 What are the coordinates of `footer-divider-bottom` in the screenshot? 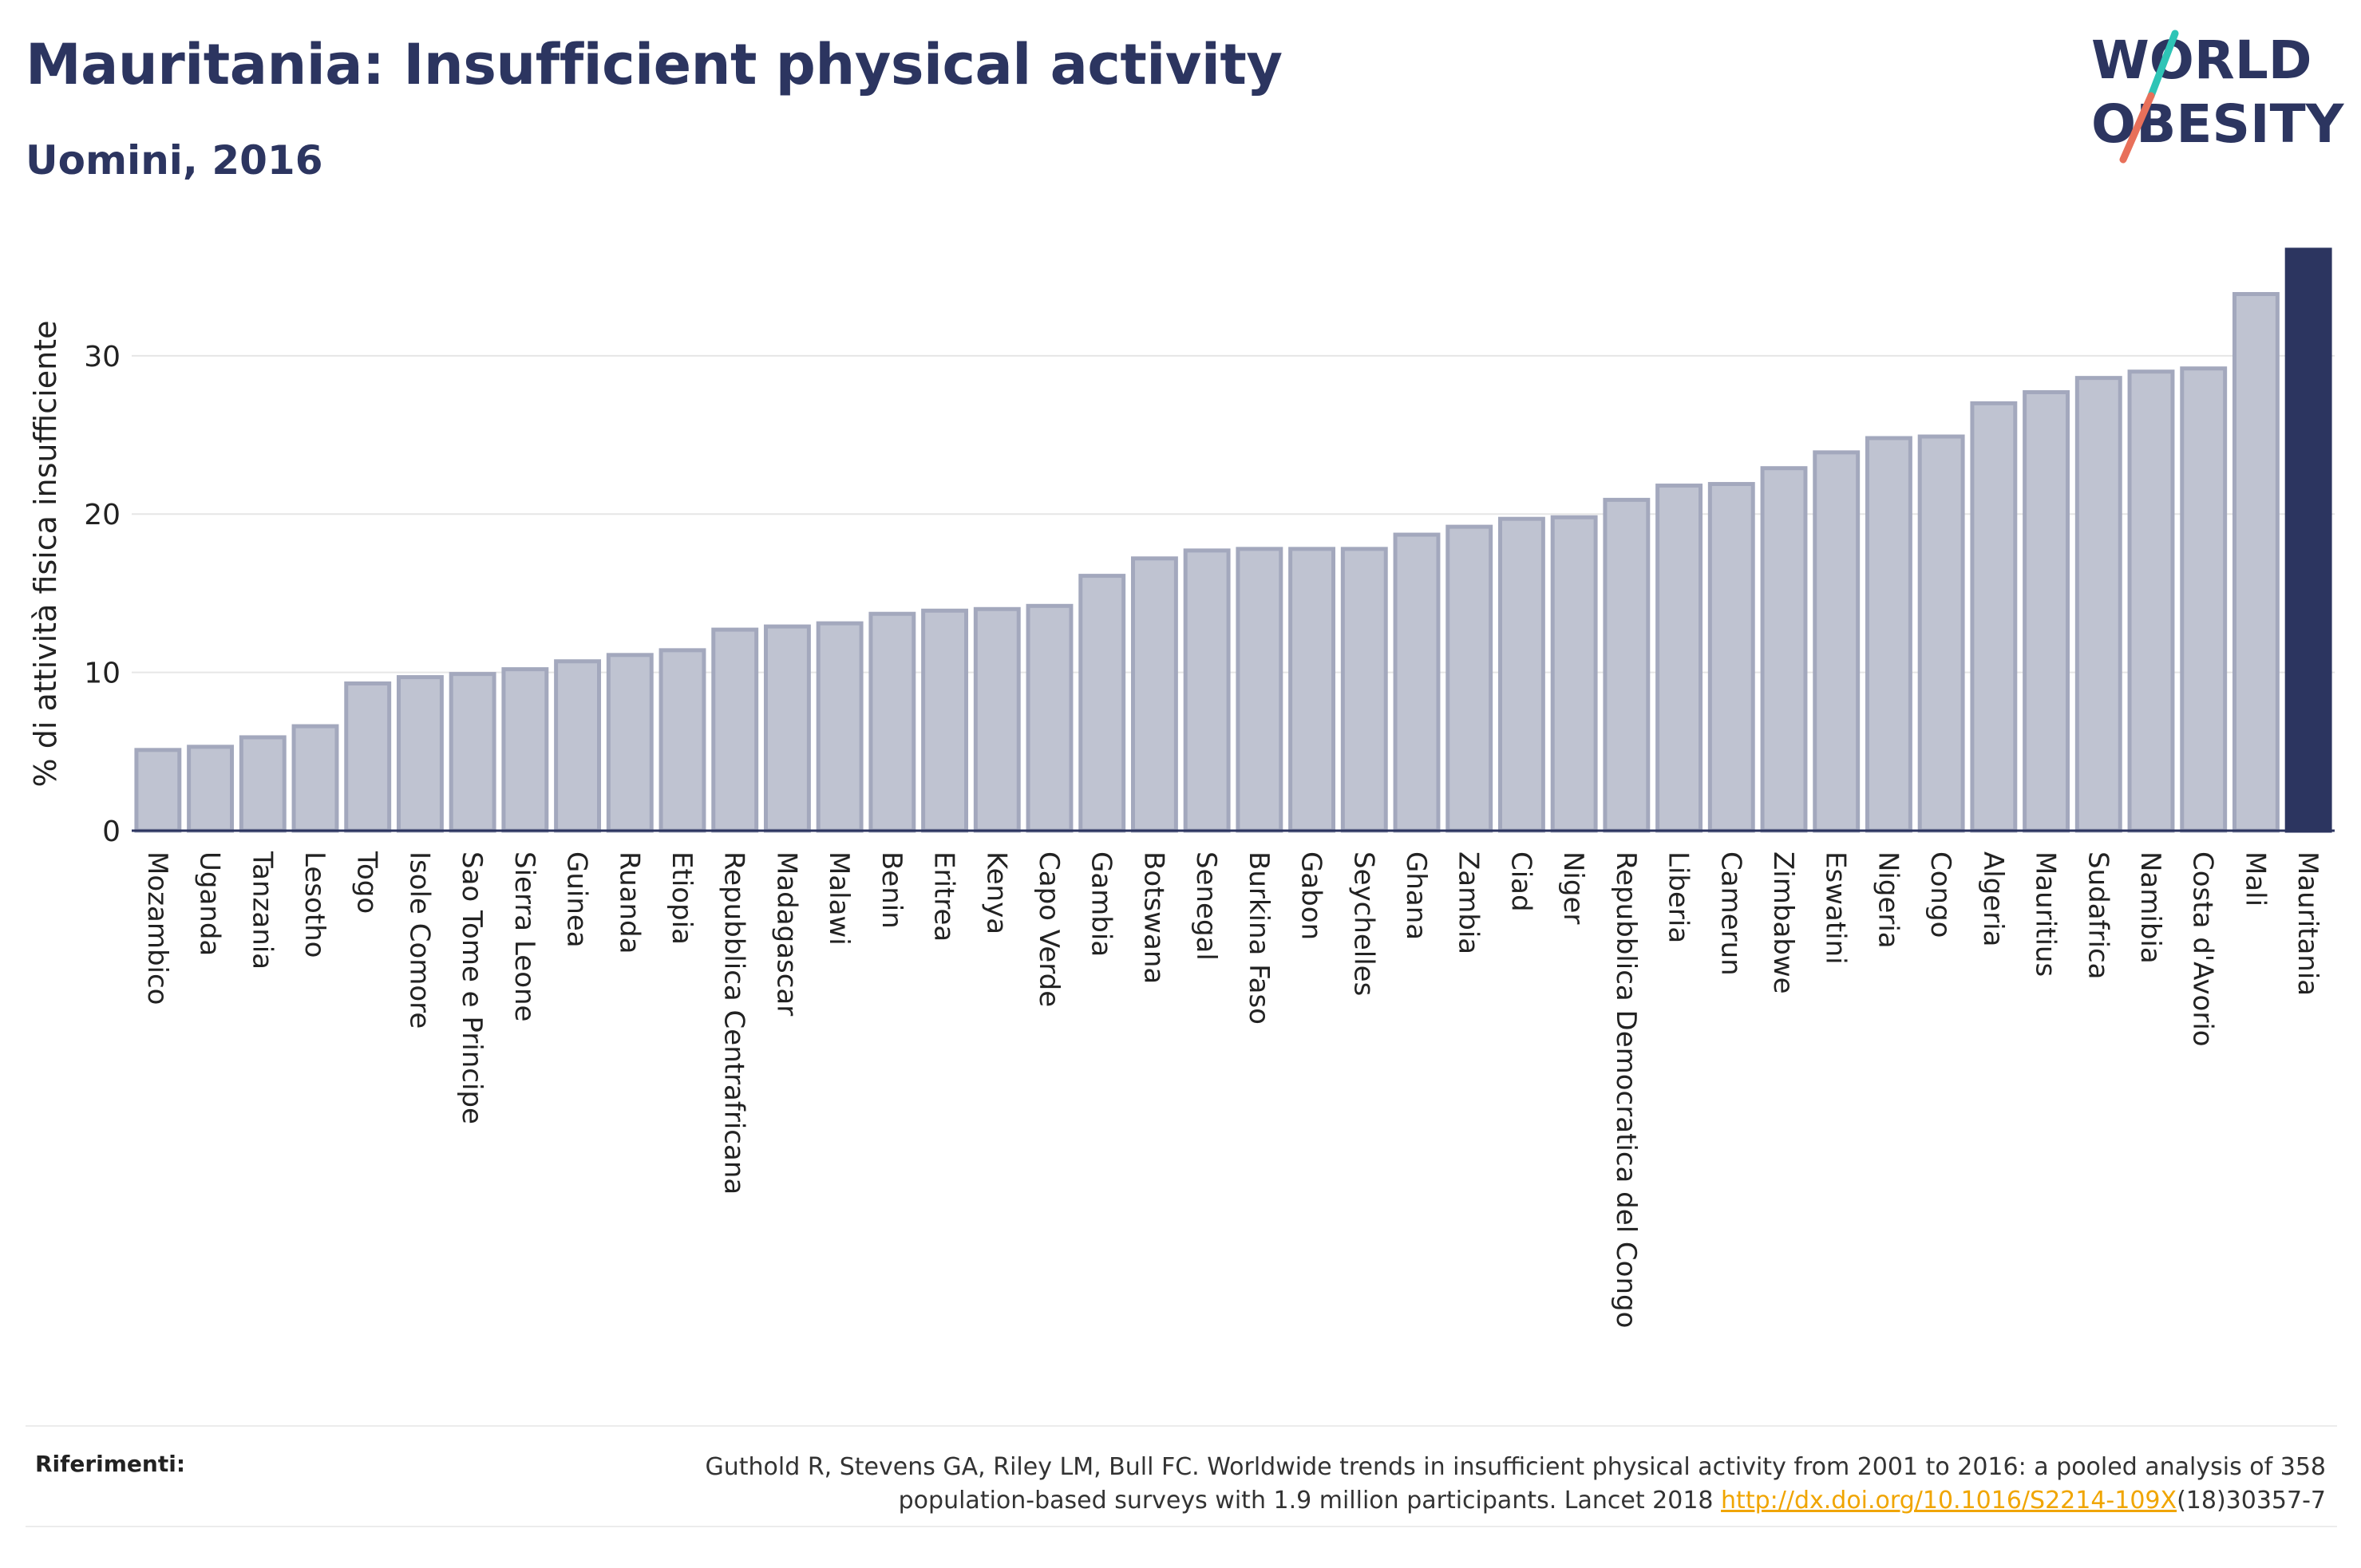 It's located at (1181, 1526).